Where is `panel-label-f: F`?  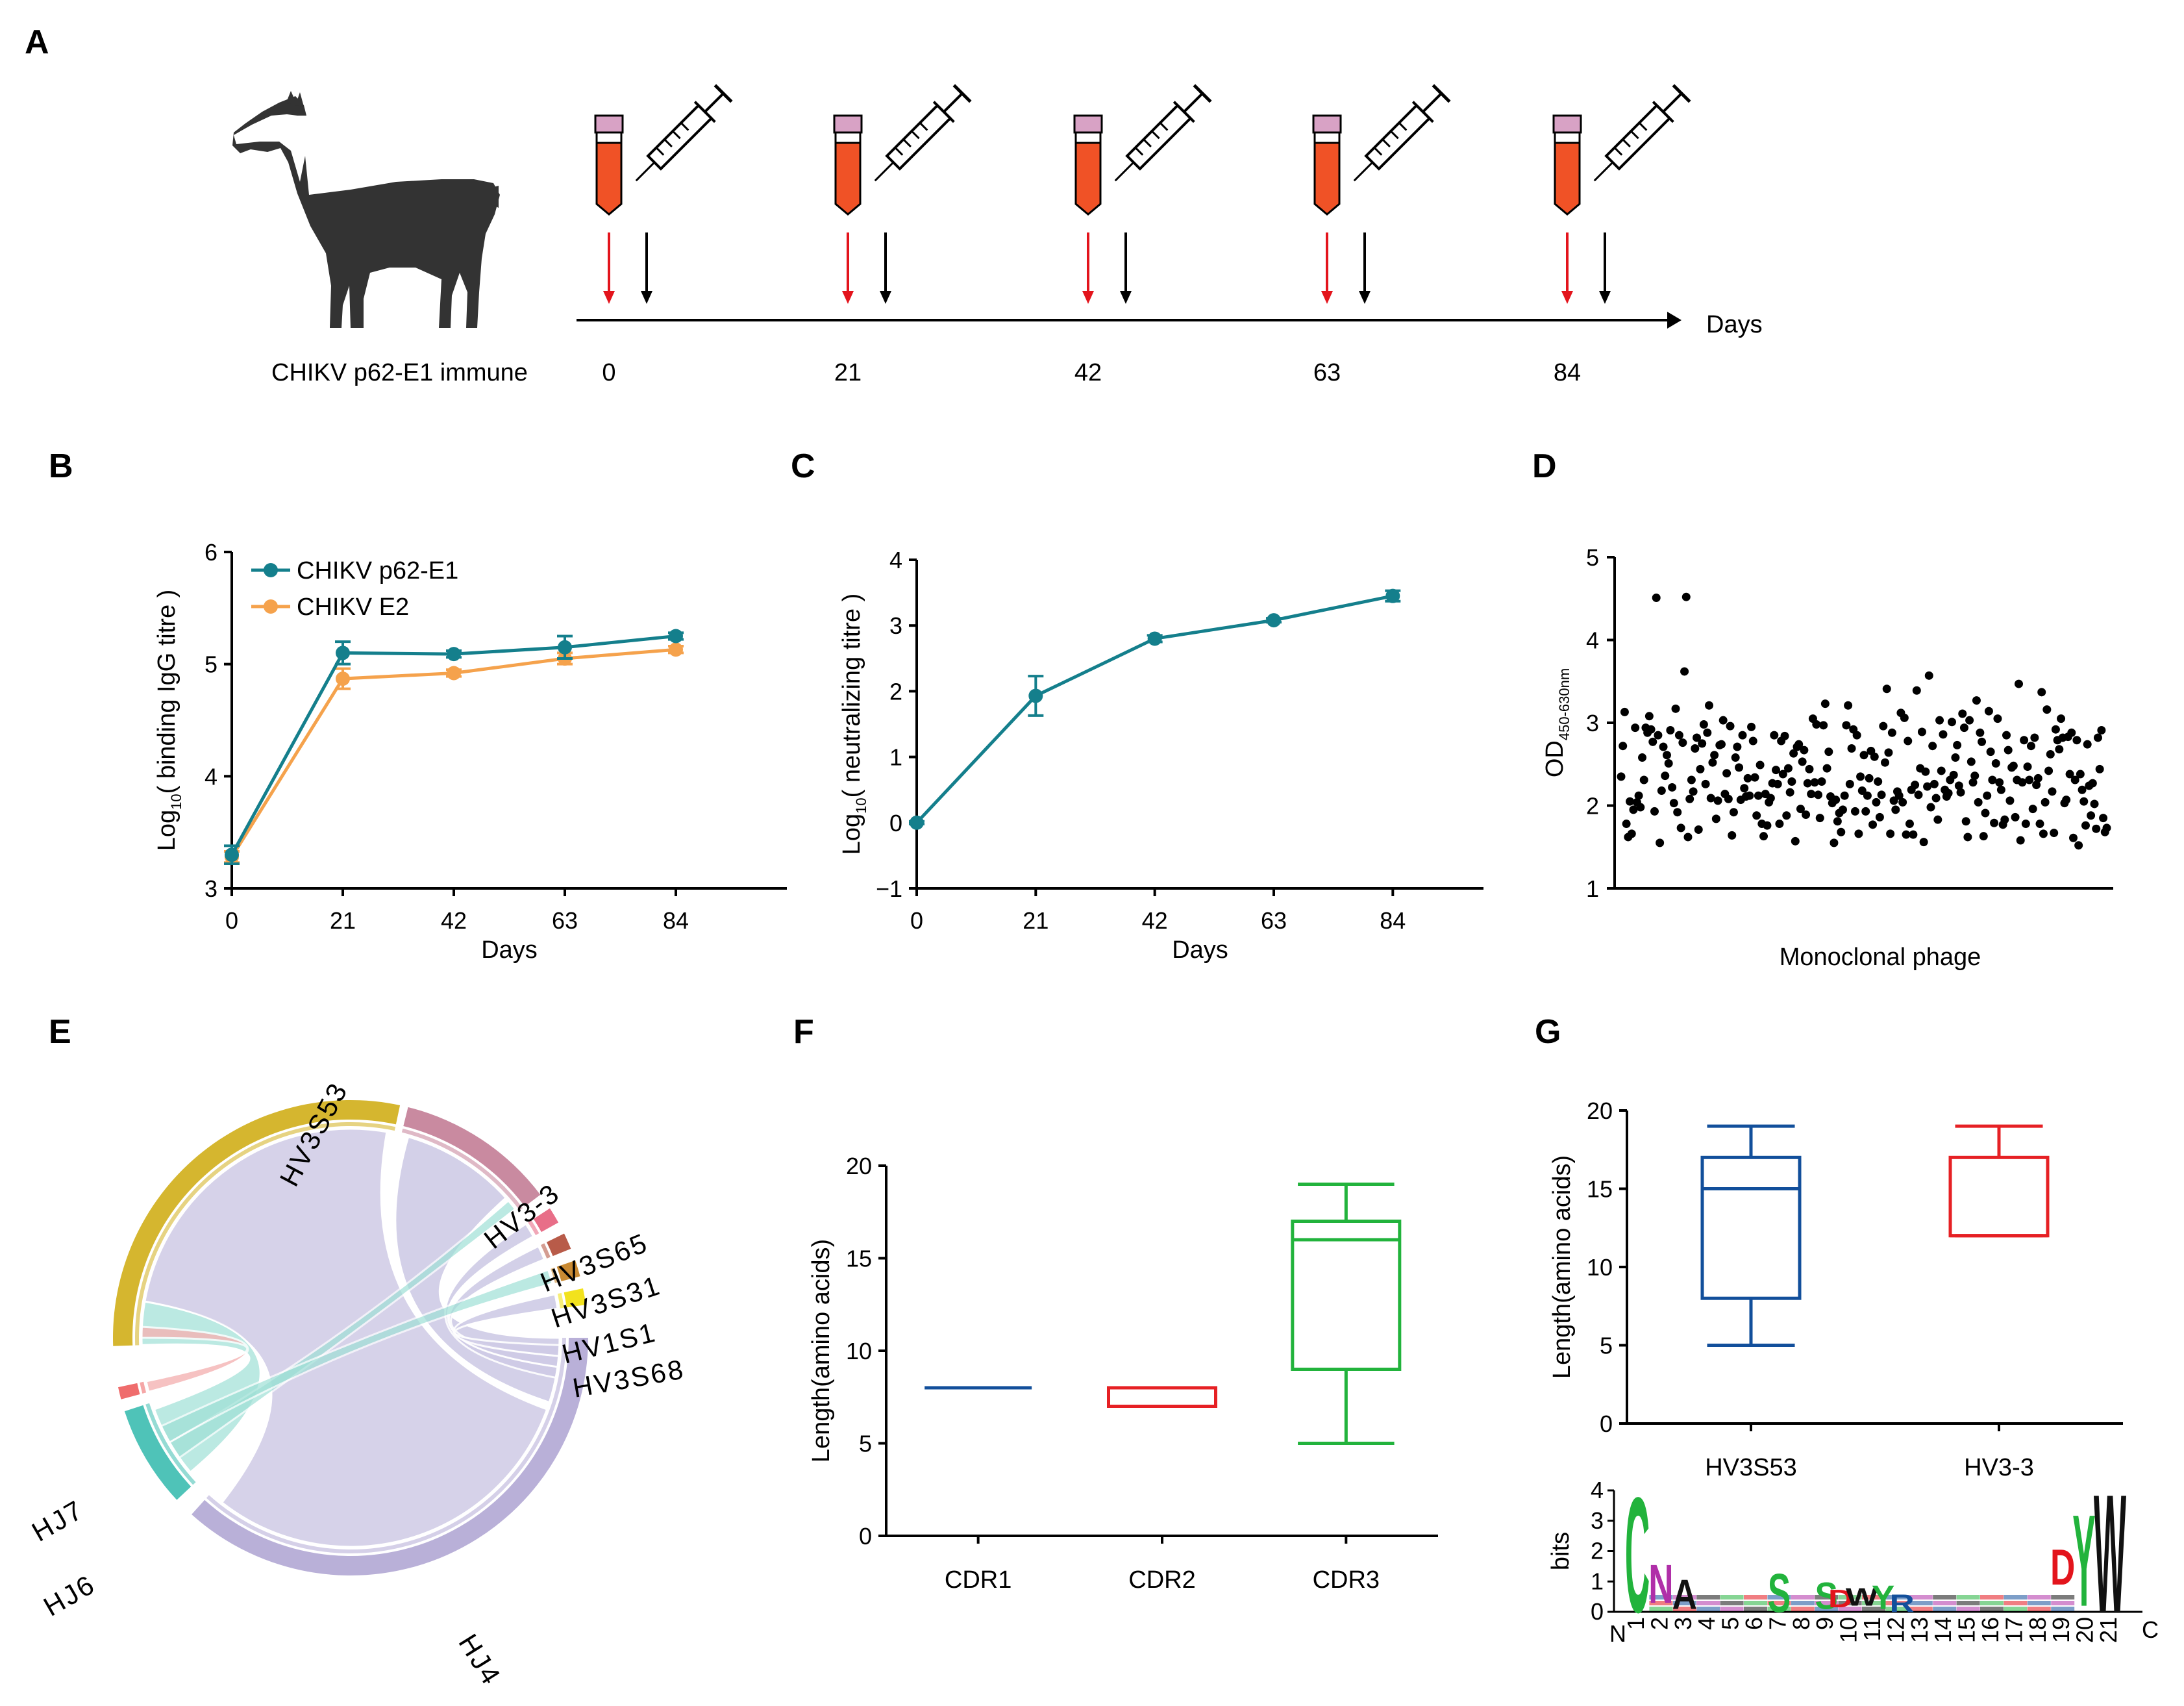
panel-label-f: F is located at coordinates (803, 1032).